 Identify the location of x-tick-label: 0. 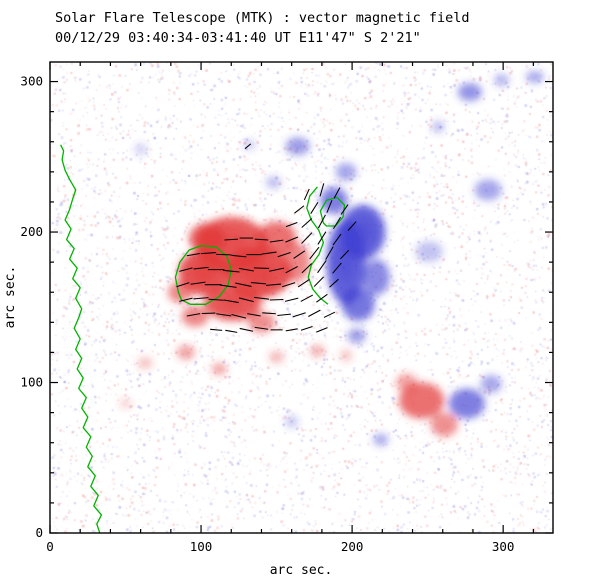
(50, 546).